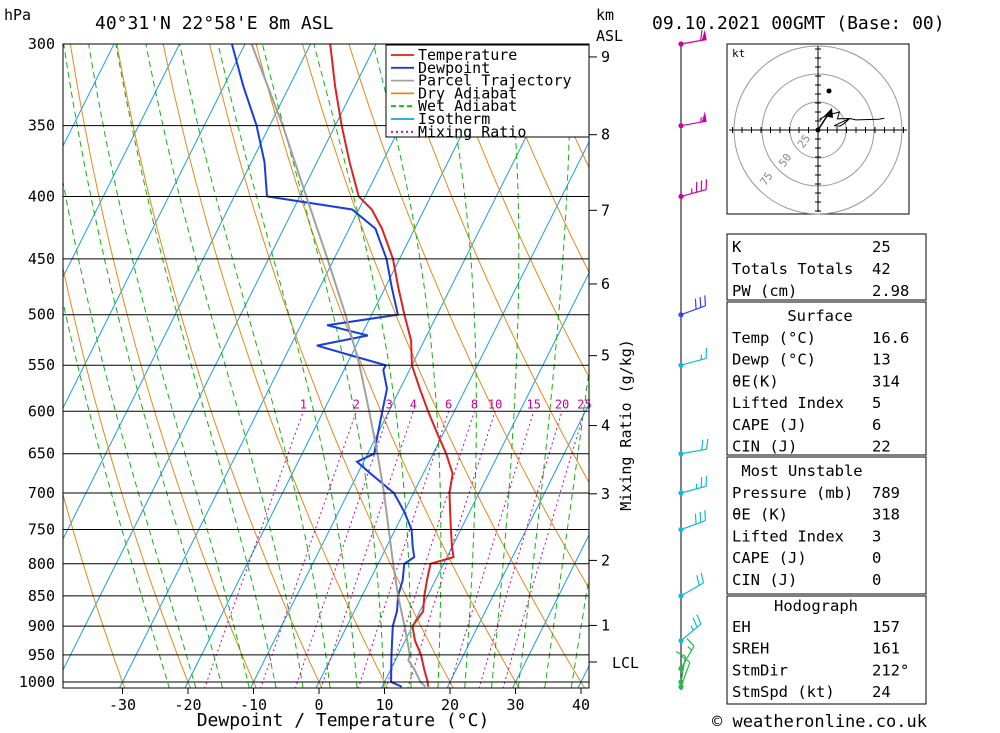  What do you see at coordinates (495, 81) in the screenshot?
I see `legend-entry: Parcel Trajectory` at bounding box center [495, 81].